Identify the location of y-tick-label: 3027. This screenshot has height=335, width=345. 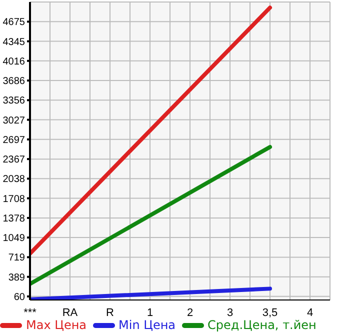
(14, 120).